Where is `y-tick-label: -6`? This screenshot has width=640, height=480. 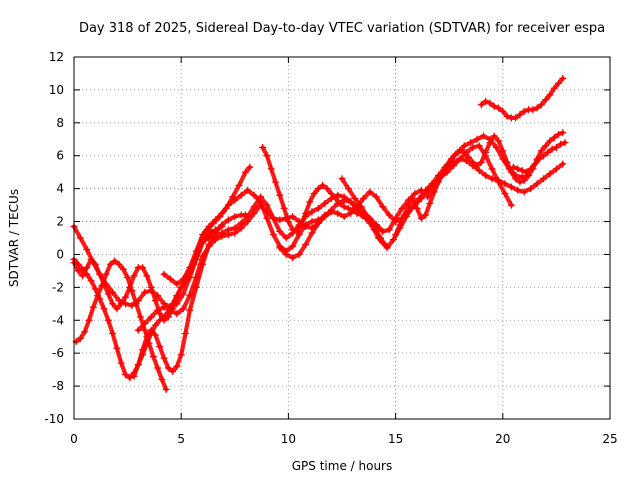
y-tick-label: -6 is located at coordinates (58, 353).